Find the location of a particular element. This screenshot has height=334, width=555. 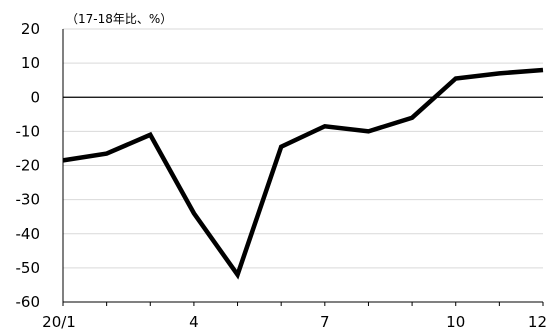

y-tick-label: -30 is located at coordinates (28, 200).